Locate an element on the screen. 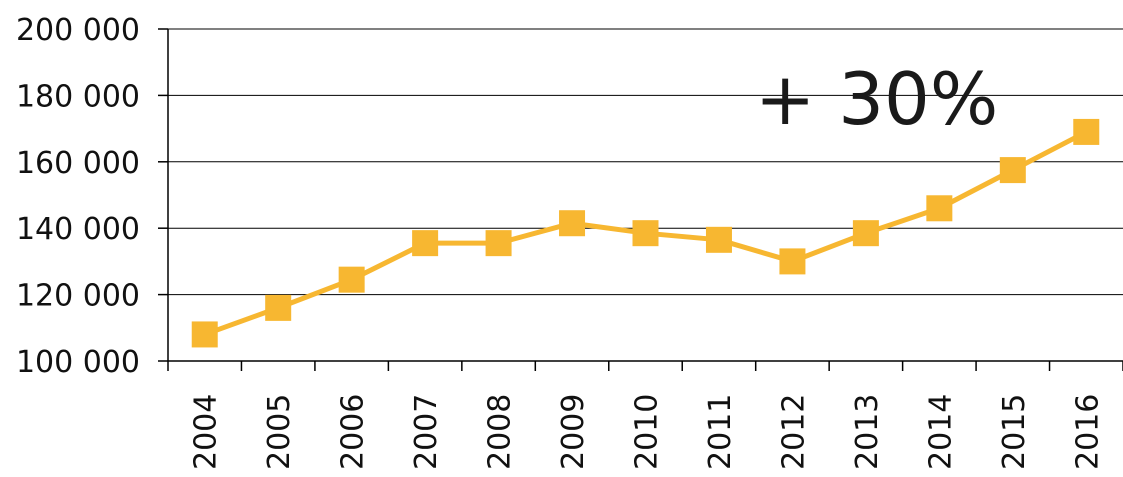 The height and width of the screenshot is (477, 1123). x-tick-label: 2014 is located at coordinates (940, 432).